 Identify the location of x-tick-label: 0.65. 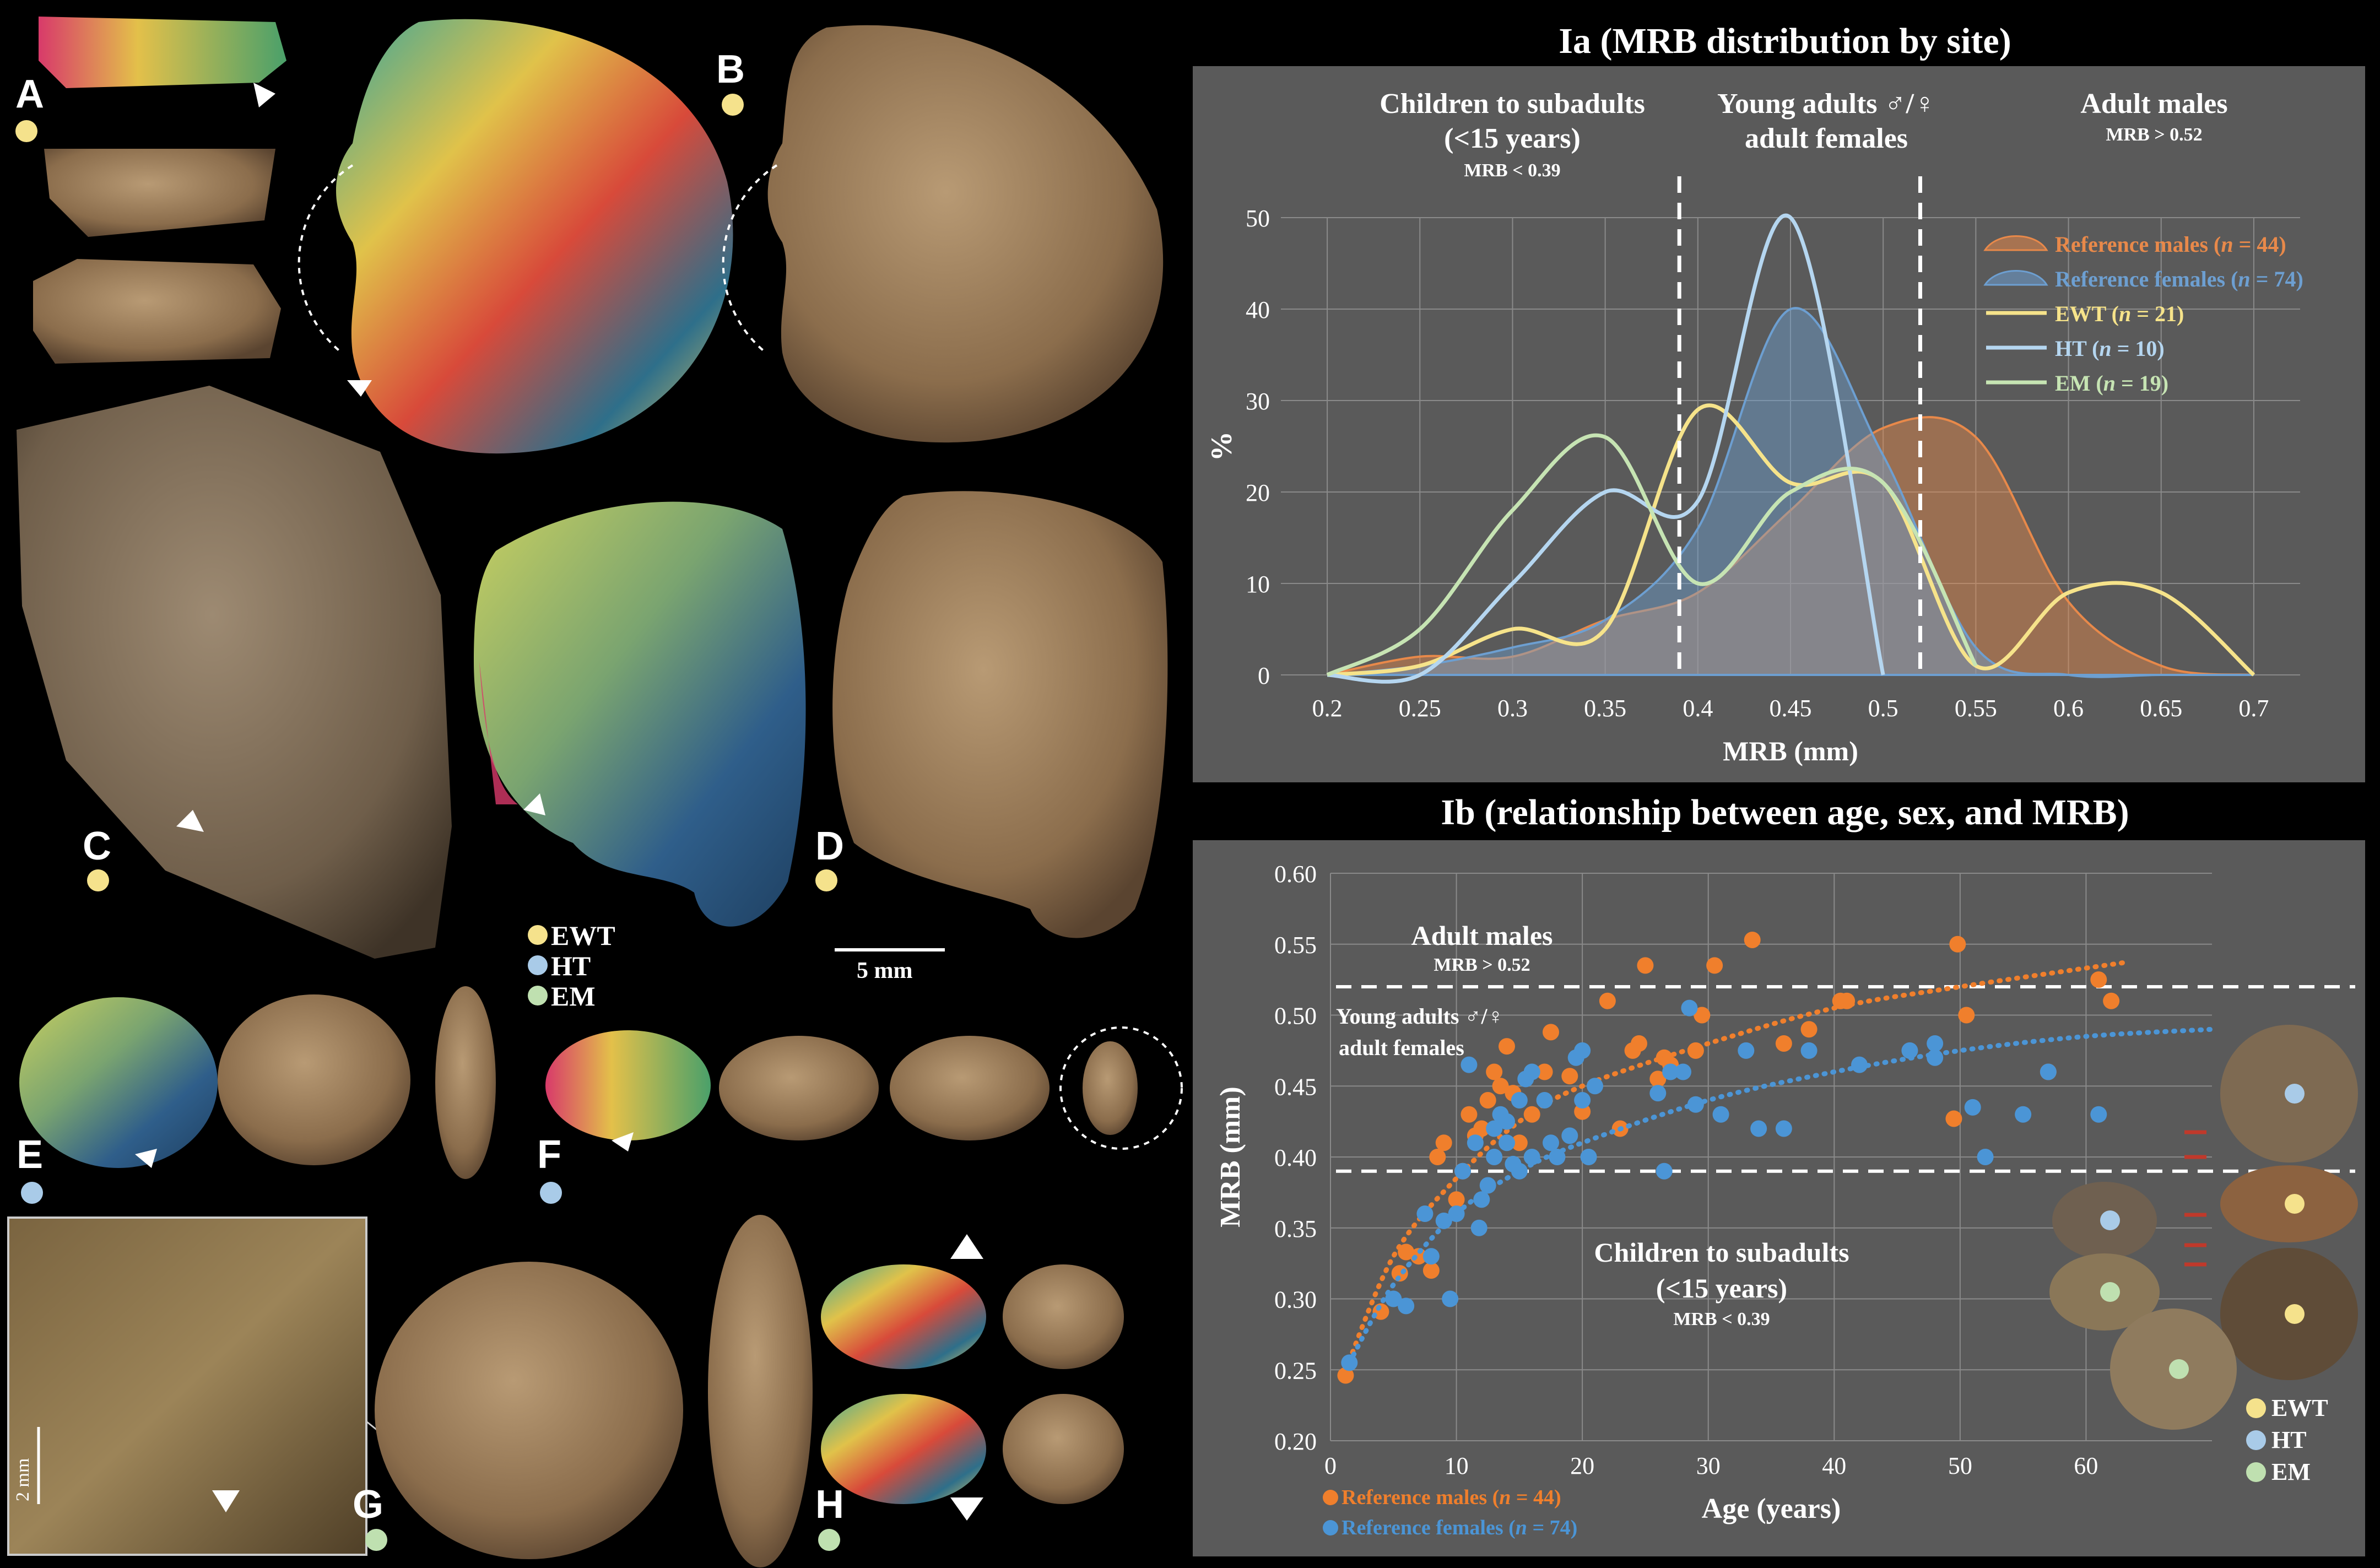
(2161, 709).